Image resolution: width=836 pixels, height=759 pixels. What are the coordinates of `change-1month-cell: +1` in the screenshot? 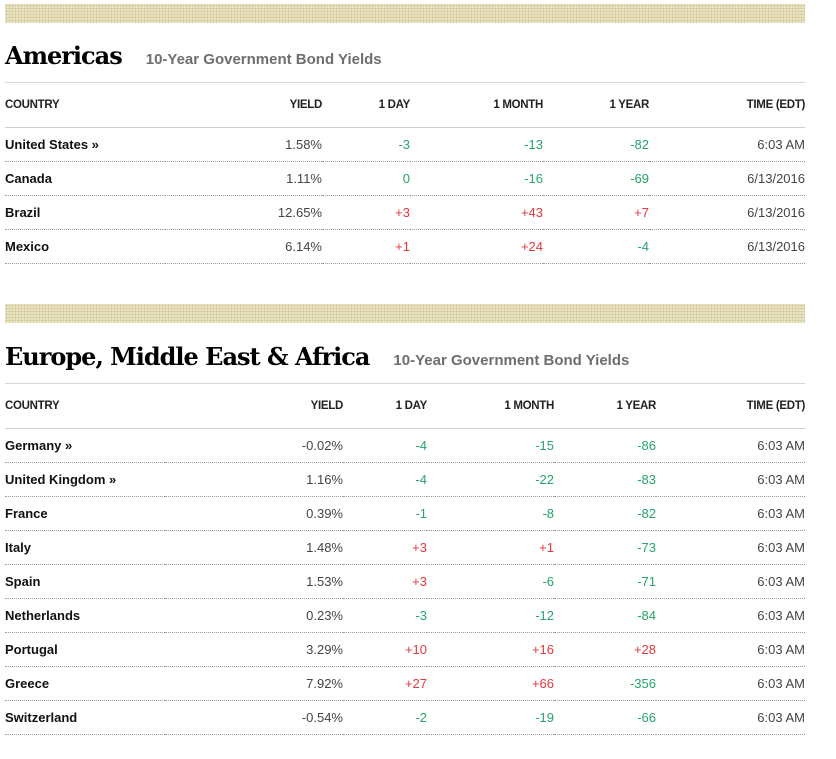 It's located at (490, 547).